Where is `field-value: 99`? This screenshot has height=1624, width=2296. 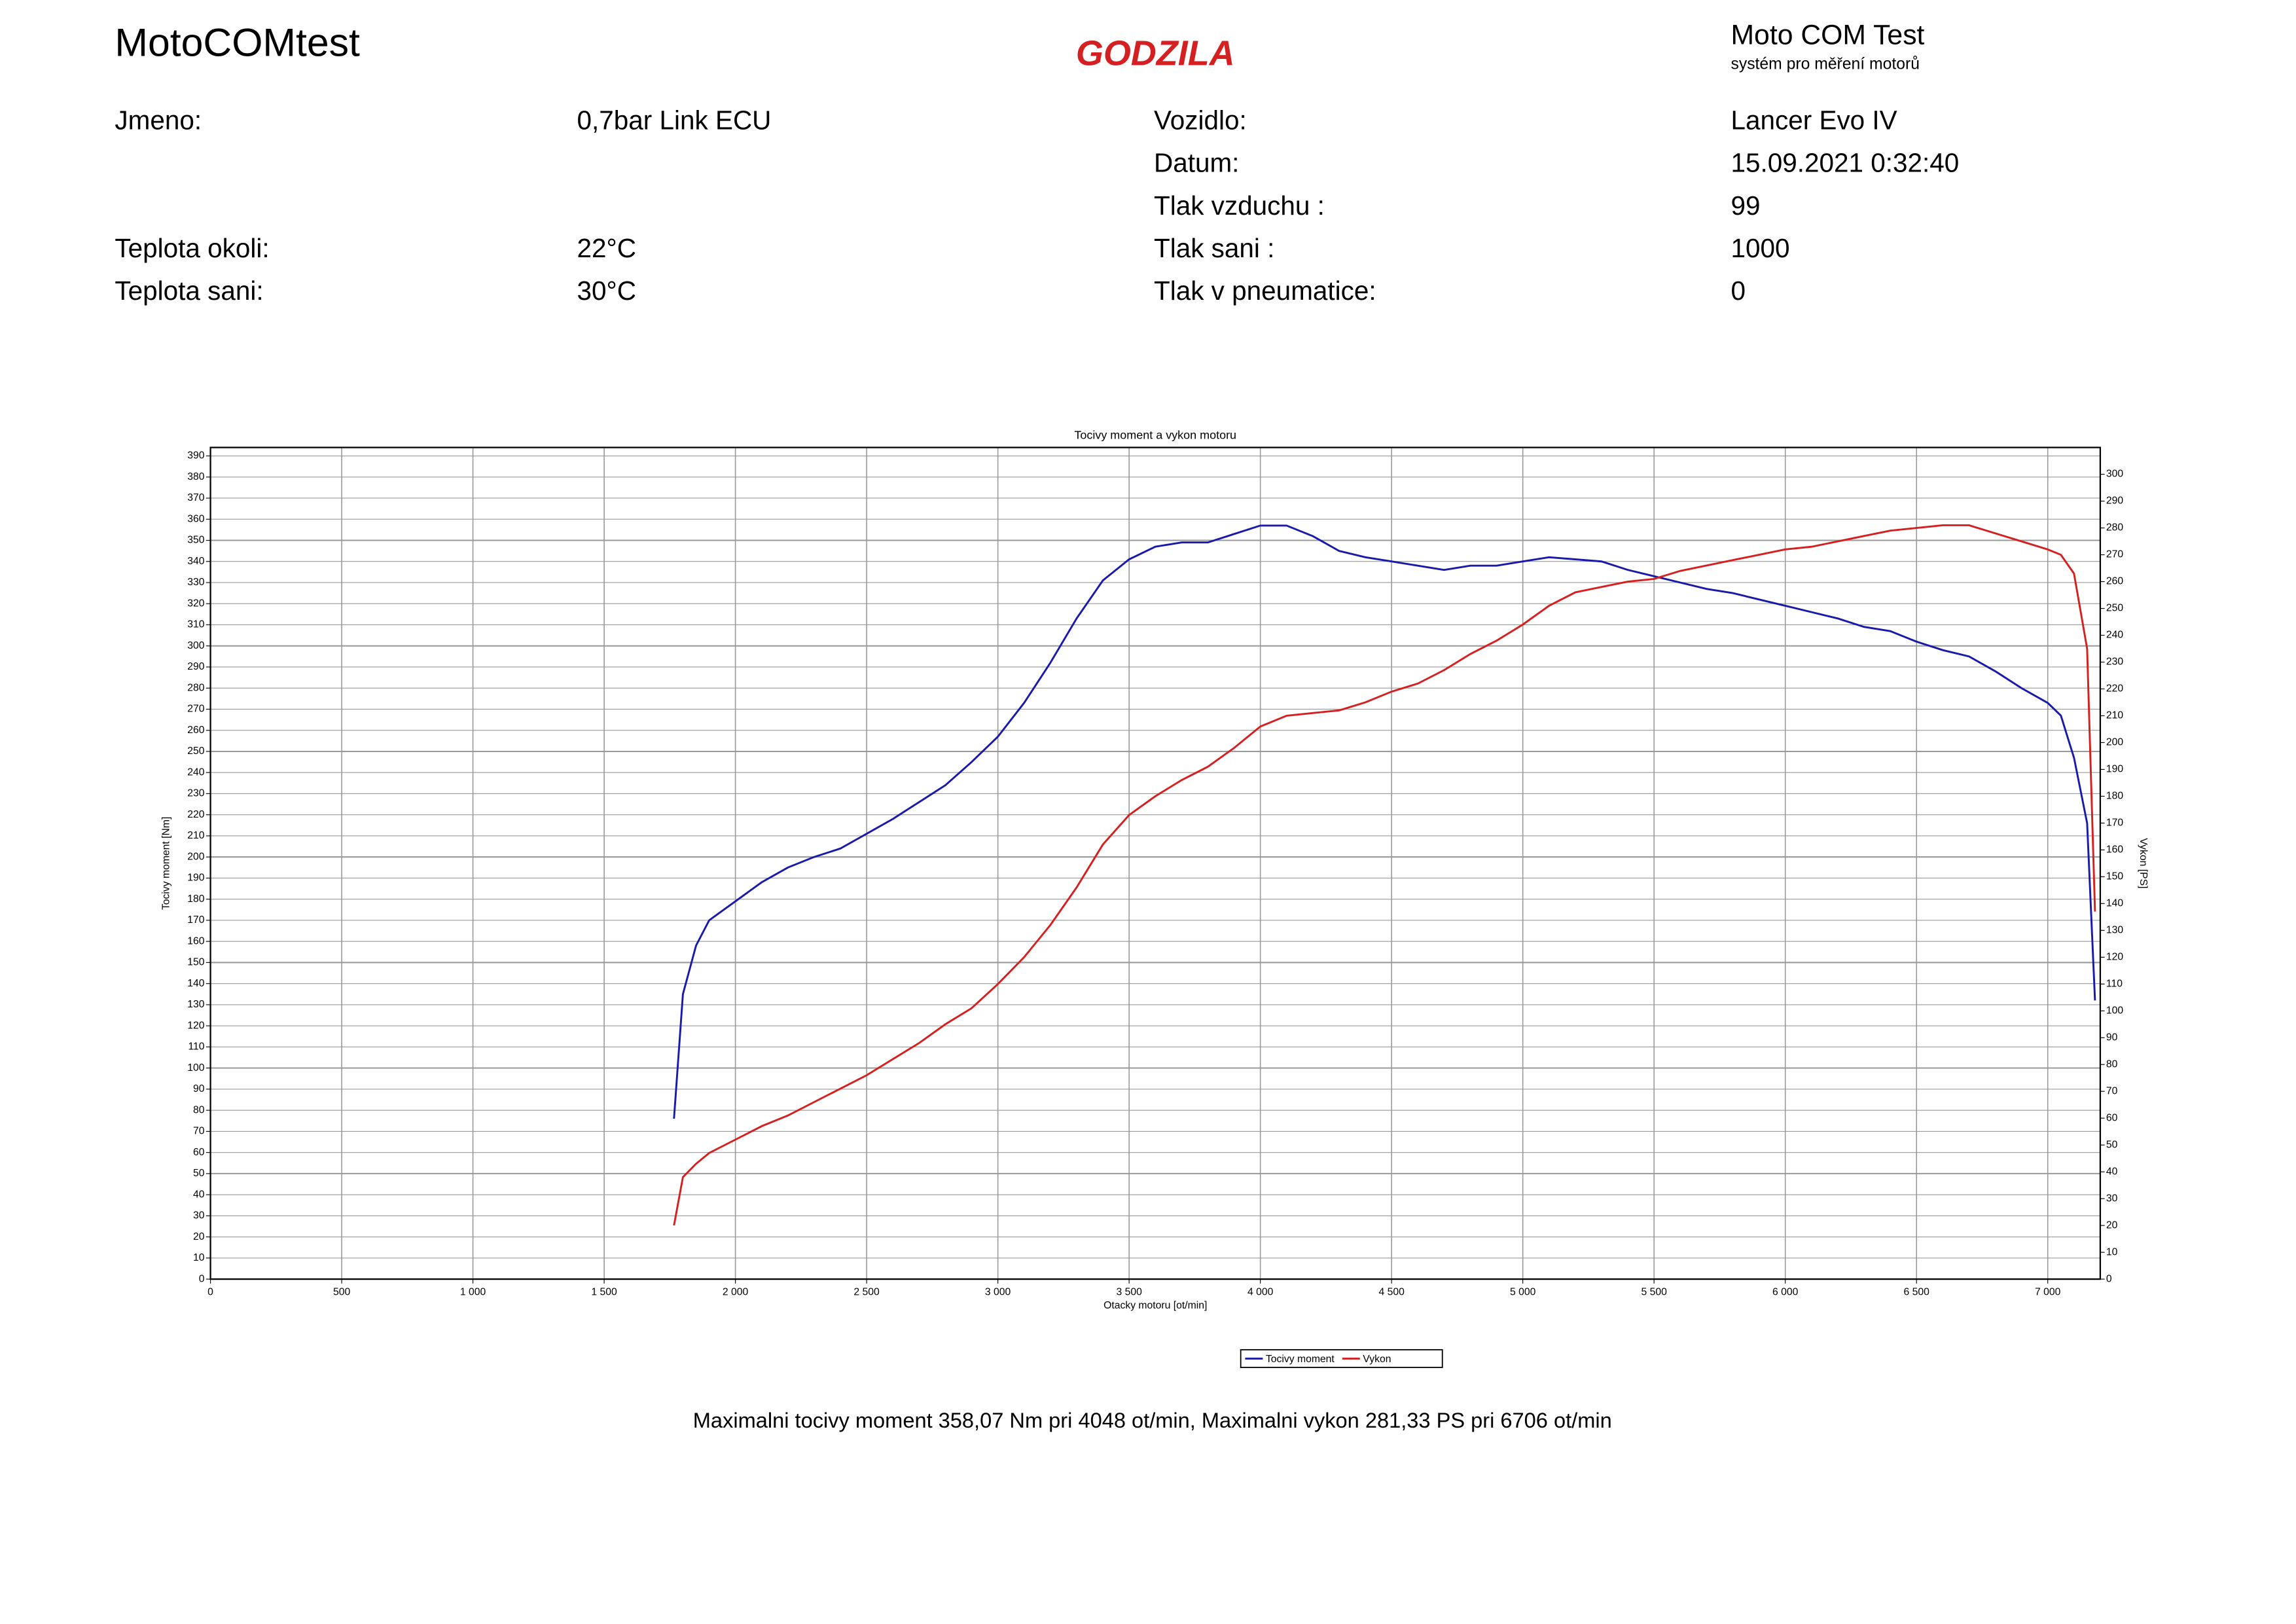 field-value: 99 is located at coordinates (1746, 205).